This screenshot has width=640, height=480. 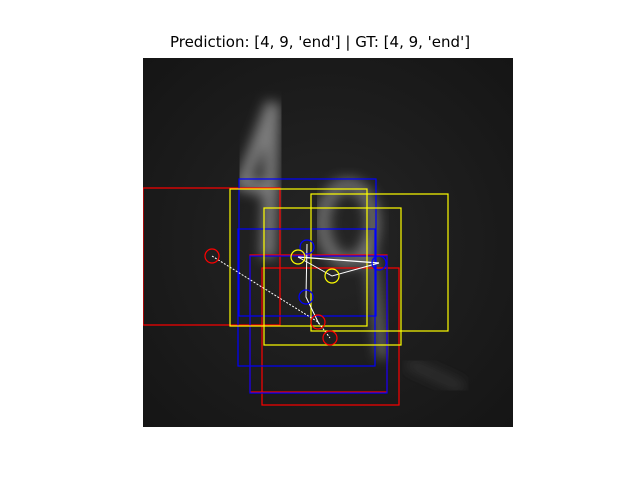 I want to click on digit-four-shape, so click(x=256, y=179).